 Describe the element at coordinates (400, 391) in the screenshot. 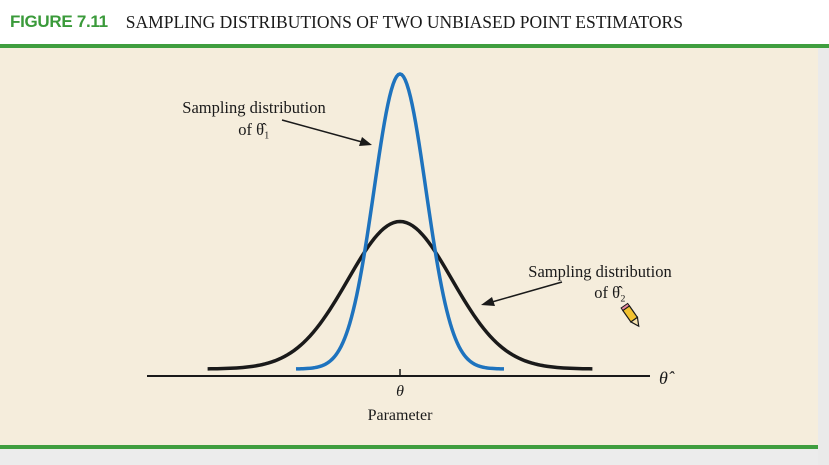

I see `parameter-tick-label: θ` at that location.